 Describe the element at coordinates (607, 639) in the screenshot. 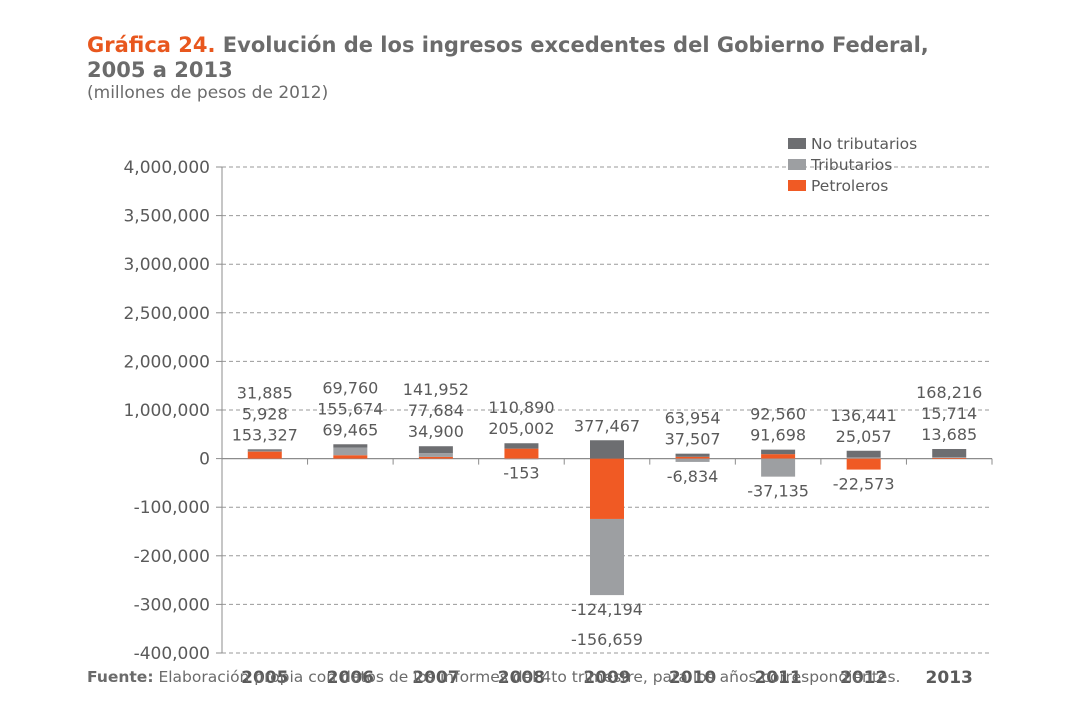

I see `data-label-negative: -156,659` at that location.